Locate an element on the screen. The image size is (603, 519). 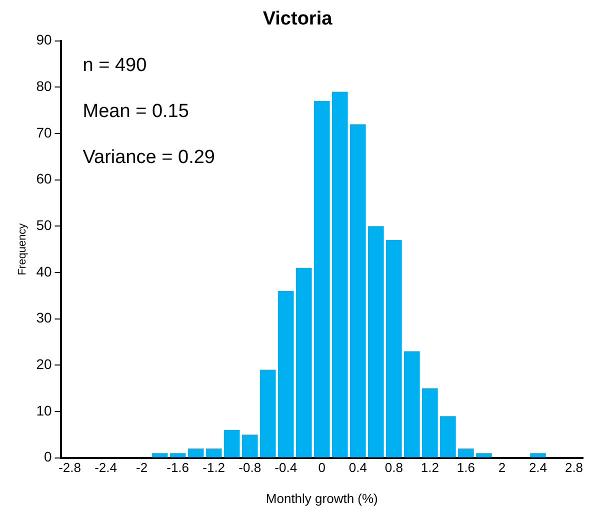
x-tick-label: -2.4 is located at coordinates (105, 468).